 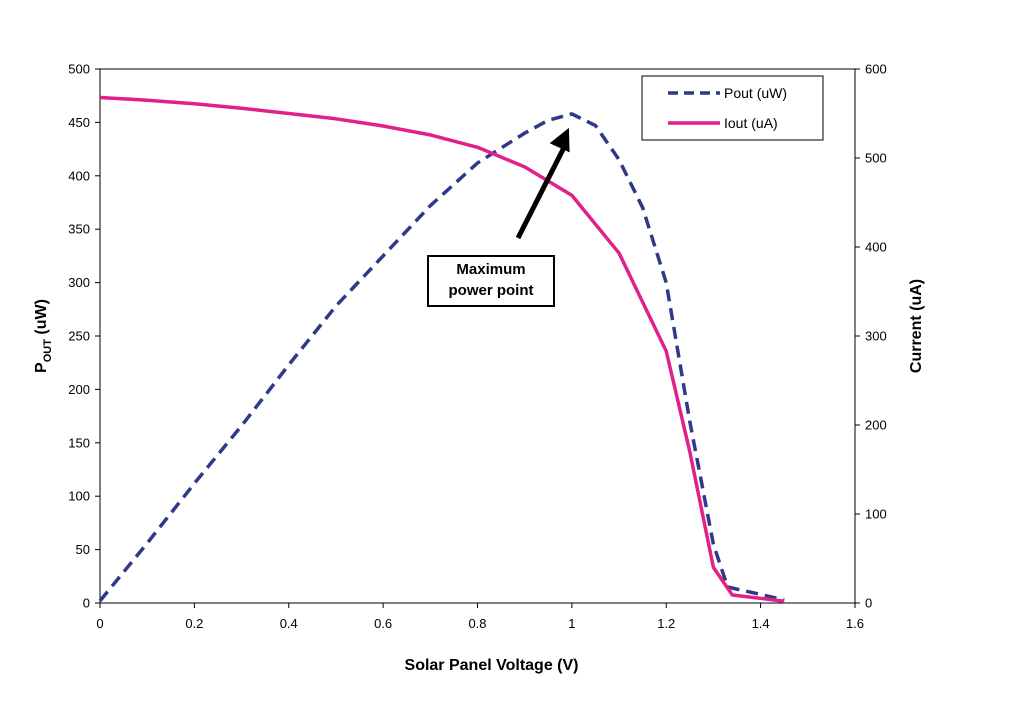 I want to click on x-tick-label: 1, so click(x=571, y=623).